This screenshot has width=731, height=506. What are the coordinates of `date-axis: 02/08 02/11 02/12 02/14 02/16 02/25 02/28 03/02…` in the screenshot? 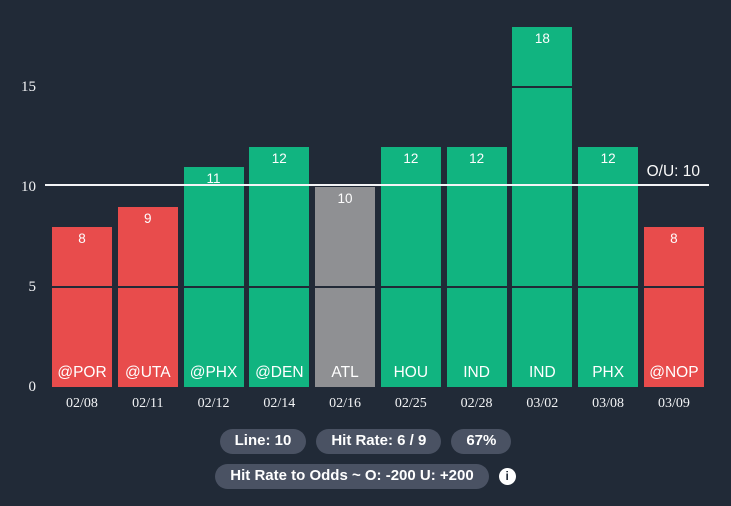 It's located at (378, 404).